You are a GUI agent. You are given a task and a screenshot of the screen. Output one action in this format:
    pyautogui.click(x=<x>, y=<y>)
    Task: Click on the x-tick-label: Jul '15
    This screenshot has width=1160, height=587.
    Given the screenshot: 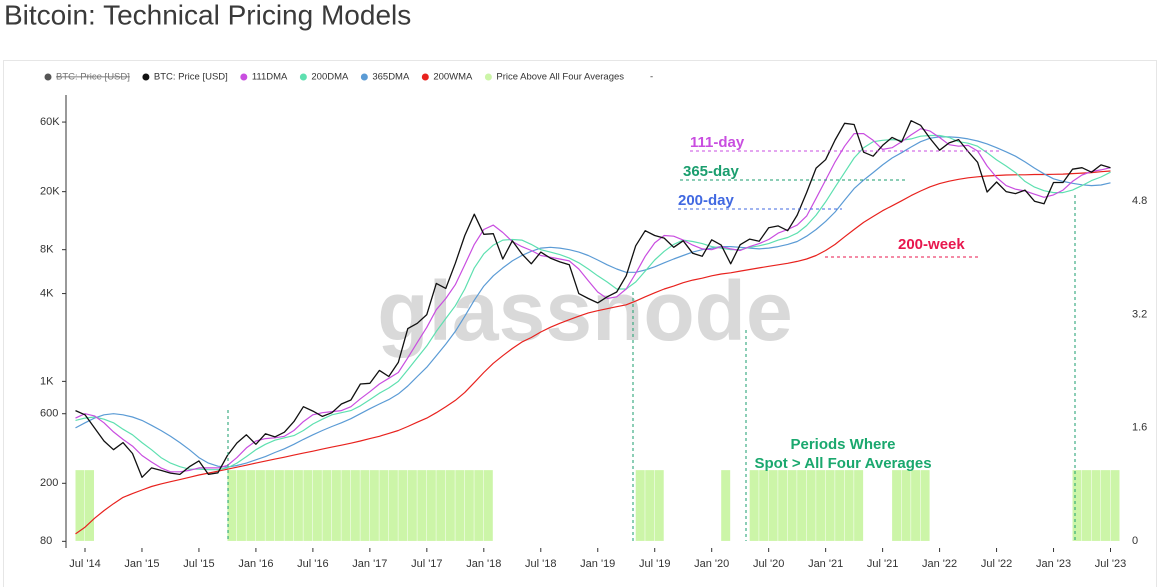 What is the action you would take?
    pyautogui.click(x=198, y=564)
    